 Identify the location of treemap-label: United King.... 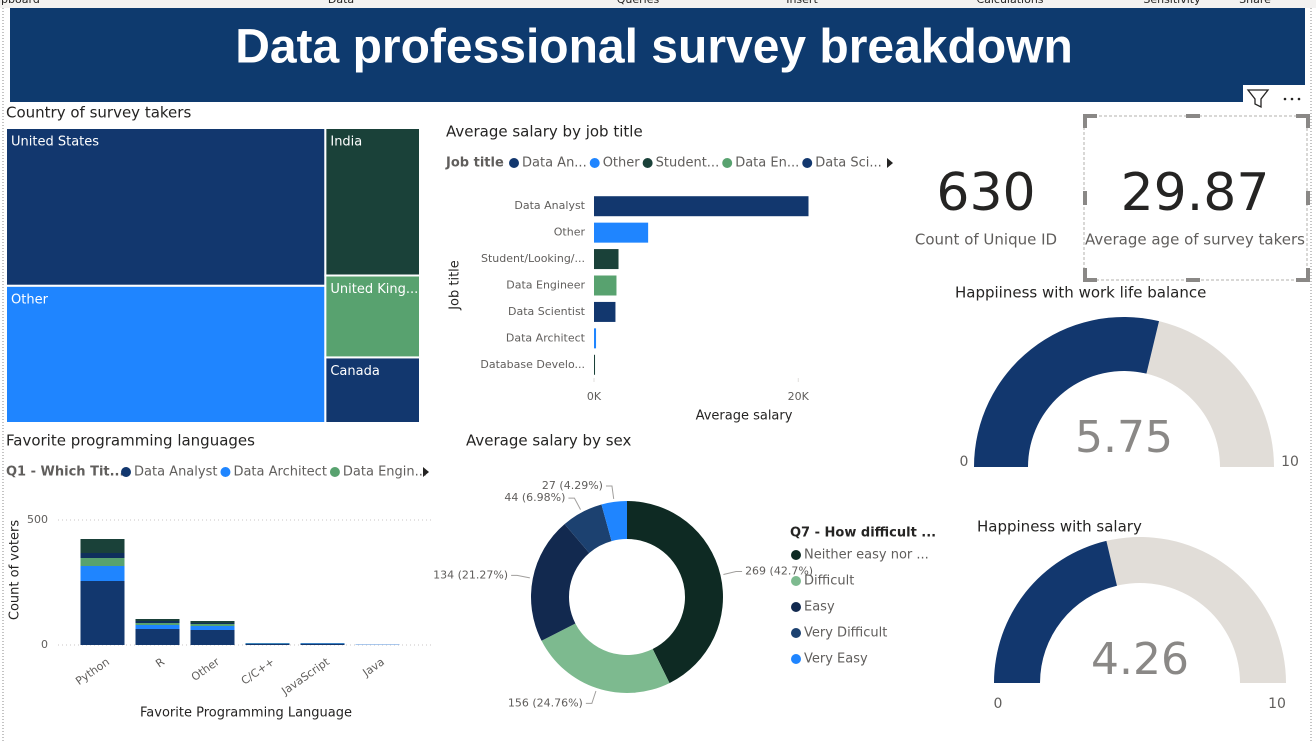
(374, 289).